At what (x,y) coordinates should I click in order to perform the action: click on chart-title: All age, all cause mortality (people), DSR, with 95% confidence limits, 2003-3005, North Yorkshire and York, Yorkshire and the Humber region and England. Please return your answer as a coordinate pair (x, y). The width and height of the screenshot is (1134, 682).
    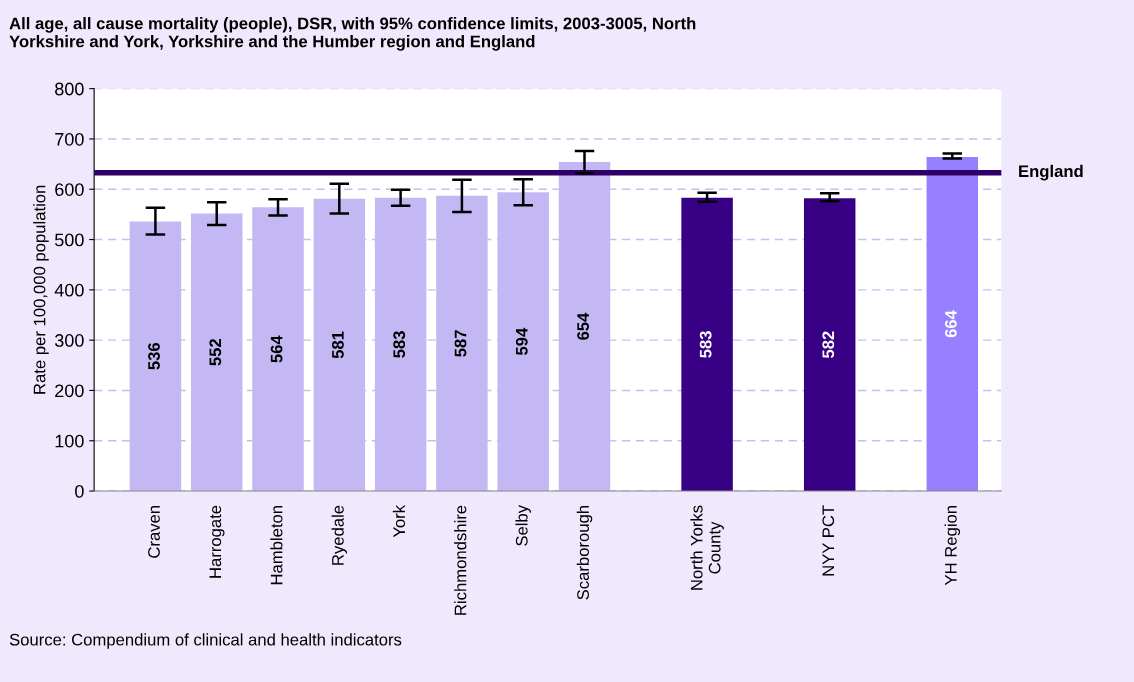
    Looking at the image, I should click on (352, 34).